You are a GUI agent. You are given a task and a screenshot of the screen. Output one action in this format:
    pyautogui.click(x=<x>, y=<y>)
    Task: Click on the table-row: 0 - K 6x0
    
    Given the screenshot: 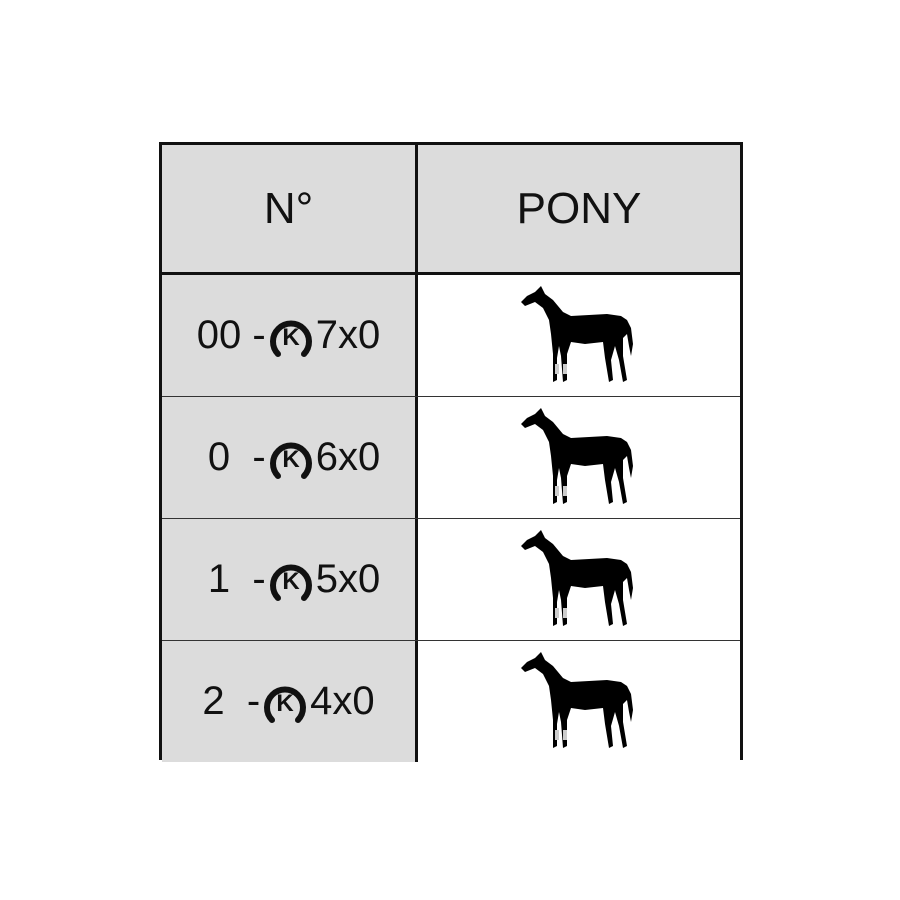 What is the action you would take?
    pyautogui.click(x=451, y=458)
    